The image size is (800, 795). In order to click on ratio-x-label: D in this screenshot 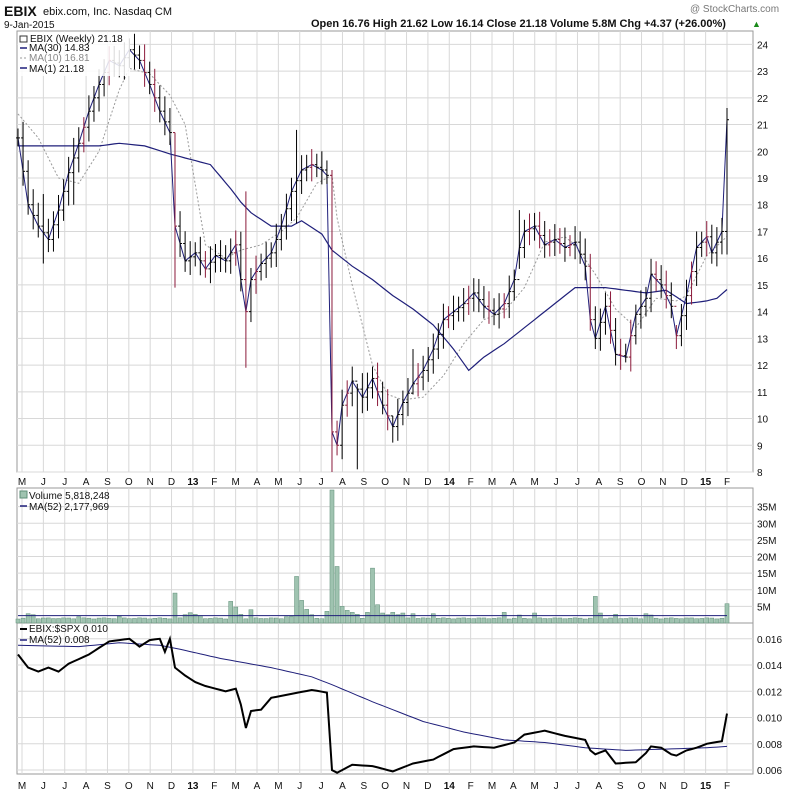, I will do `click(684, 786)`.